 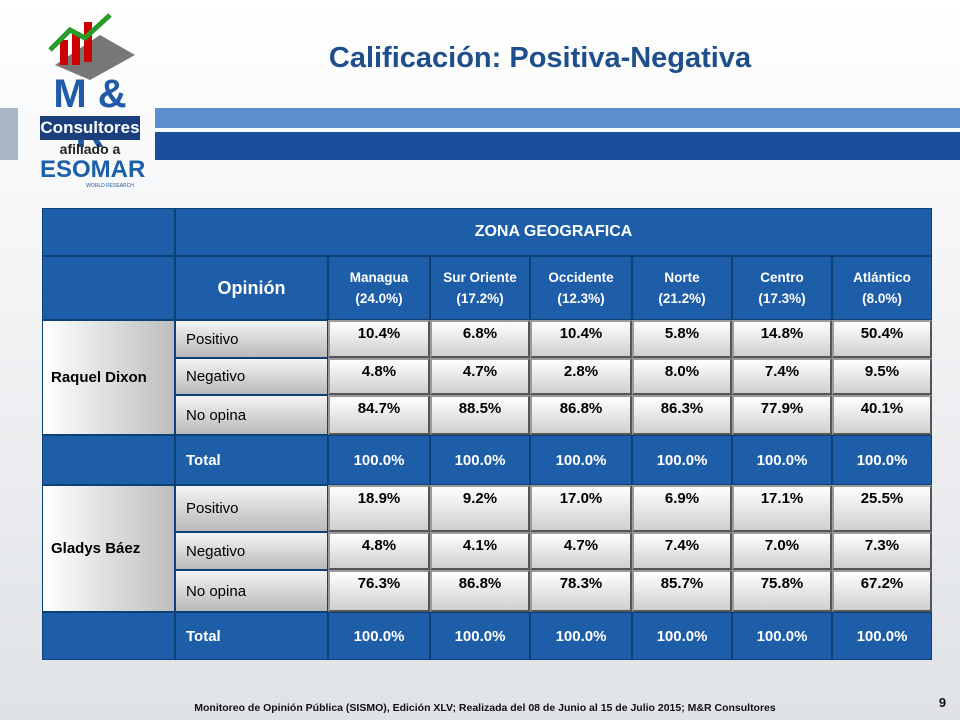 What do you see at coordinates (93, 169) in the screenshot?
I see `logo-partner: ESOMAR` at bounding box center [93, 169].